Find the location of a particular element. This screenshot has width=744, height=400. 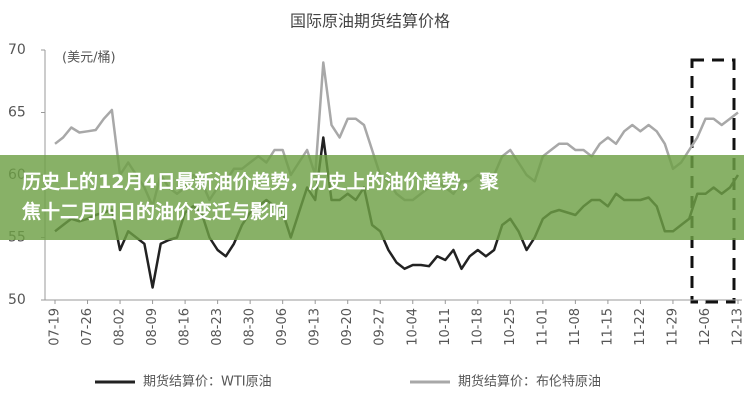

x-tick-label: 11-29 is located at coordinates (672, 327).